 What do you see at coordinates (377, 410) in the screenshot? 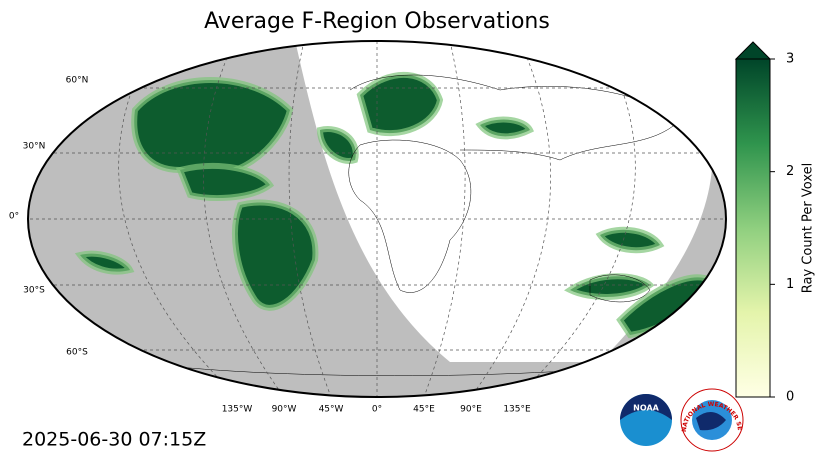
I see `lon-label: 0°` at bounding box center [377, 410].